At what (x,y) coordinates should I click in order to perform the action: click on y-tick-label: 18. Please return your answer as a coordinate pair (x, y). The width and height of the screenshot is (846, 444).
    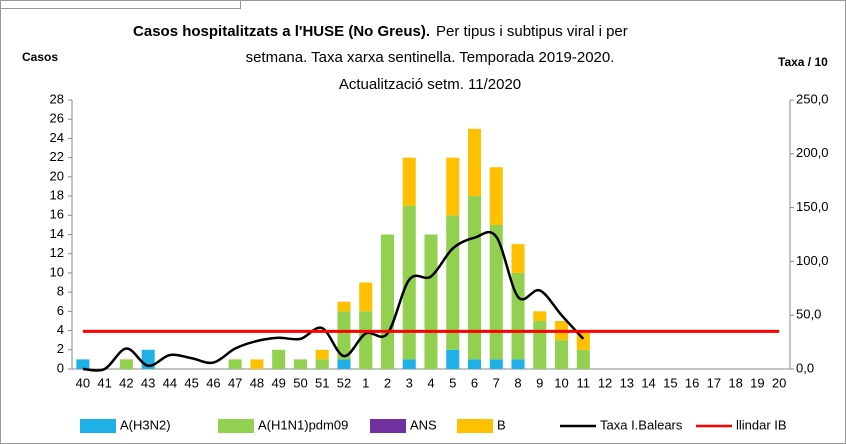
    Looking at the image, I should click on (57, 195).